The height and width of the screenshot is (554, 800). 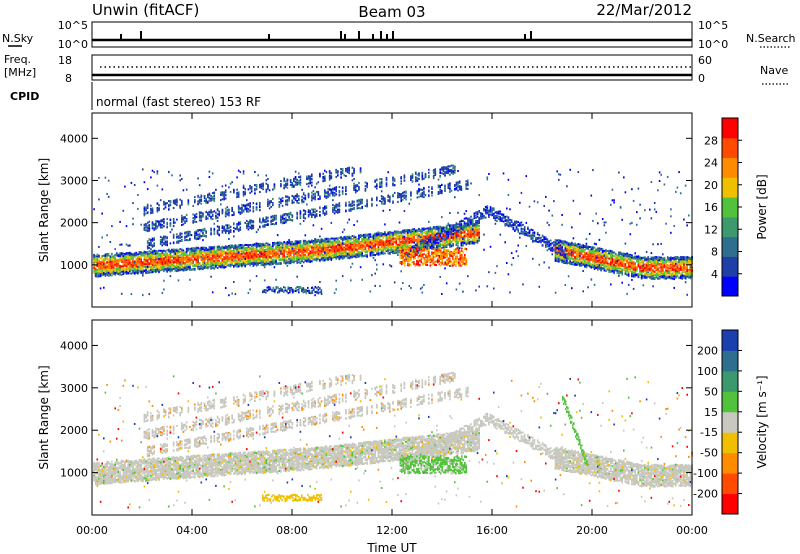 I want to click on cpid-value: normal (fast stereo) 153 RF, so click(x=178, y=102).